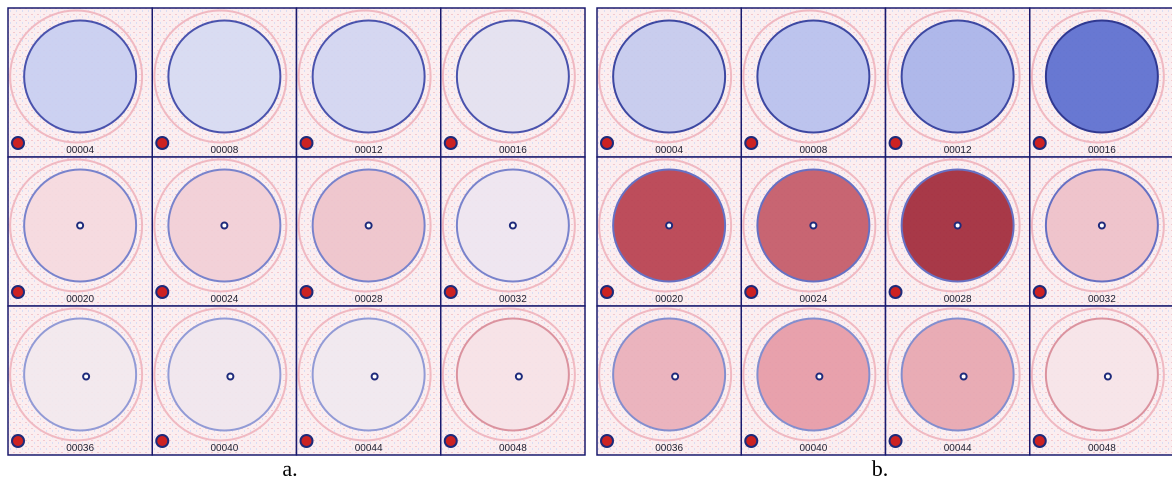  I want to click on frame-label: 00008, so click(813, 150).